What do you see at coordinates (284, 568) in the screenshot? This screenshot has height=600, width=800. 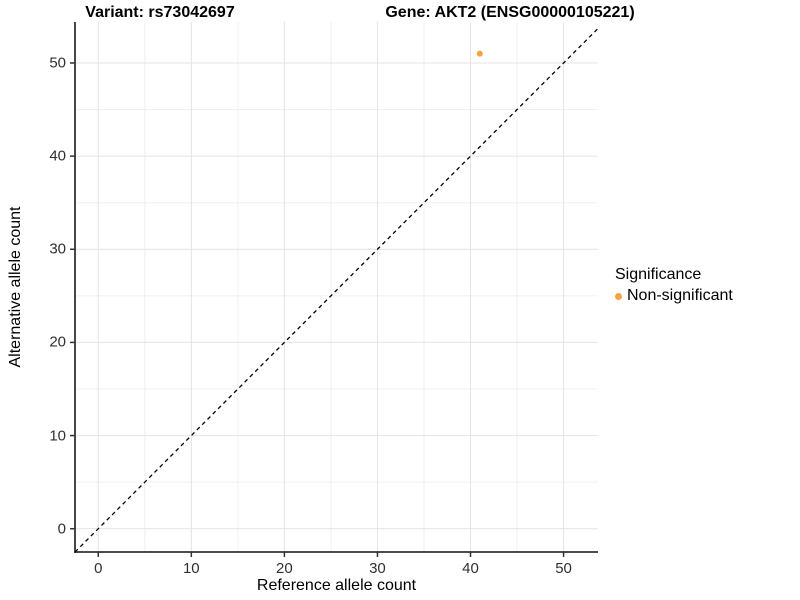 I see `x-tick-label: 20` at bounding box center [284, 568].